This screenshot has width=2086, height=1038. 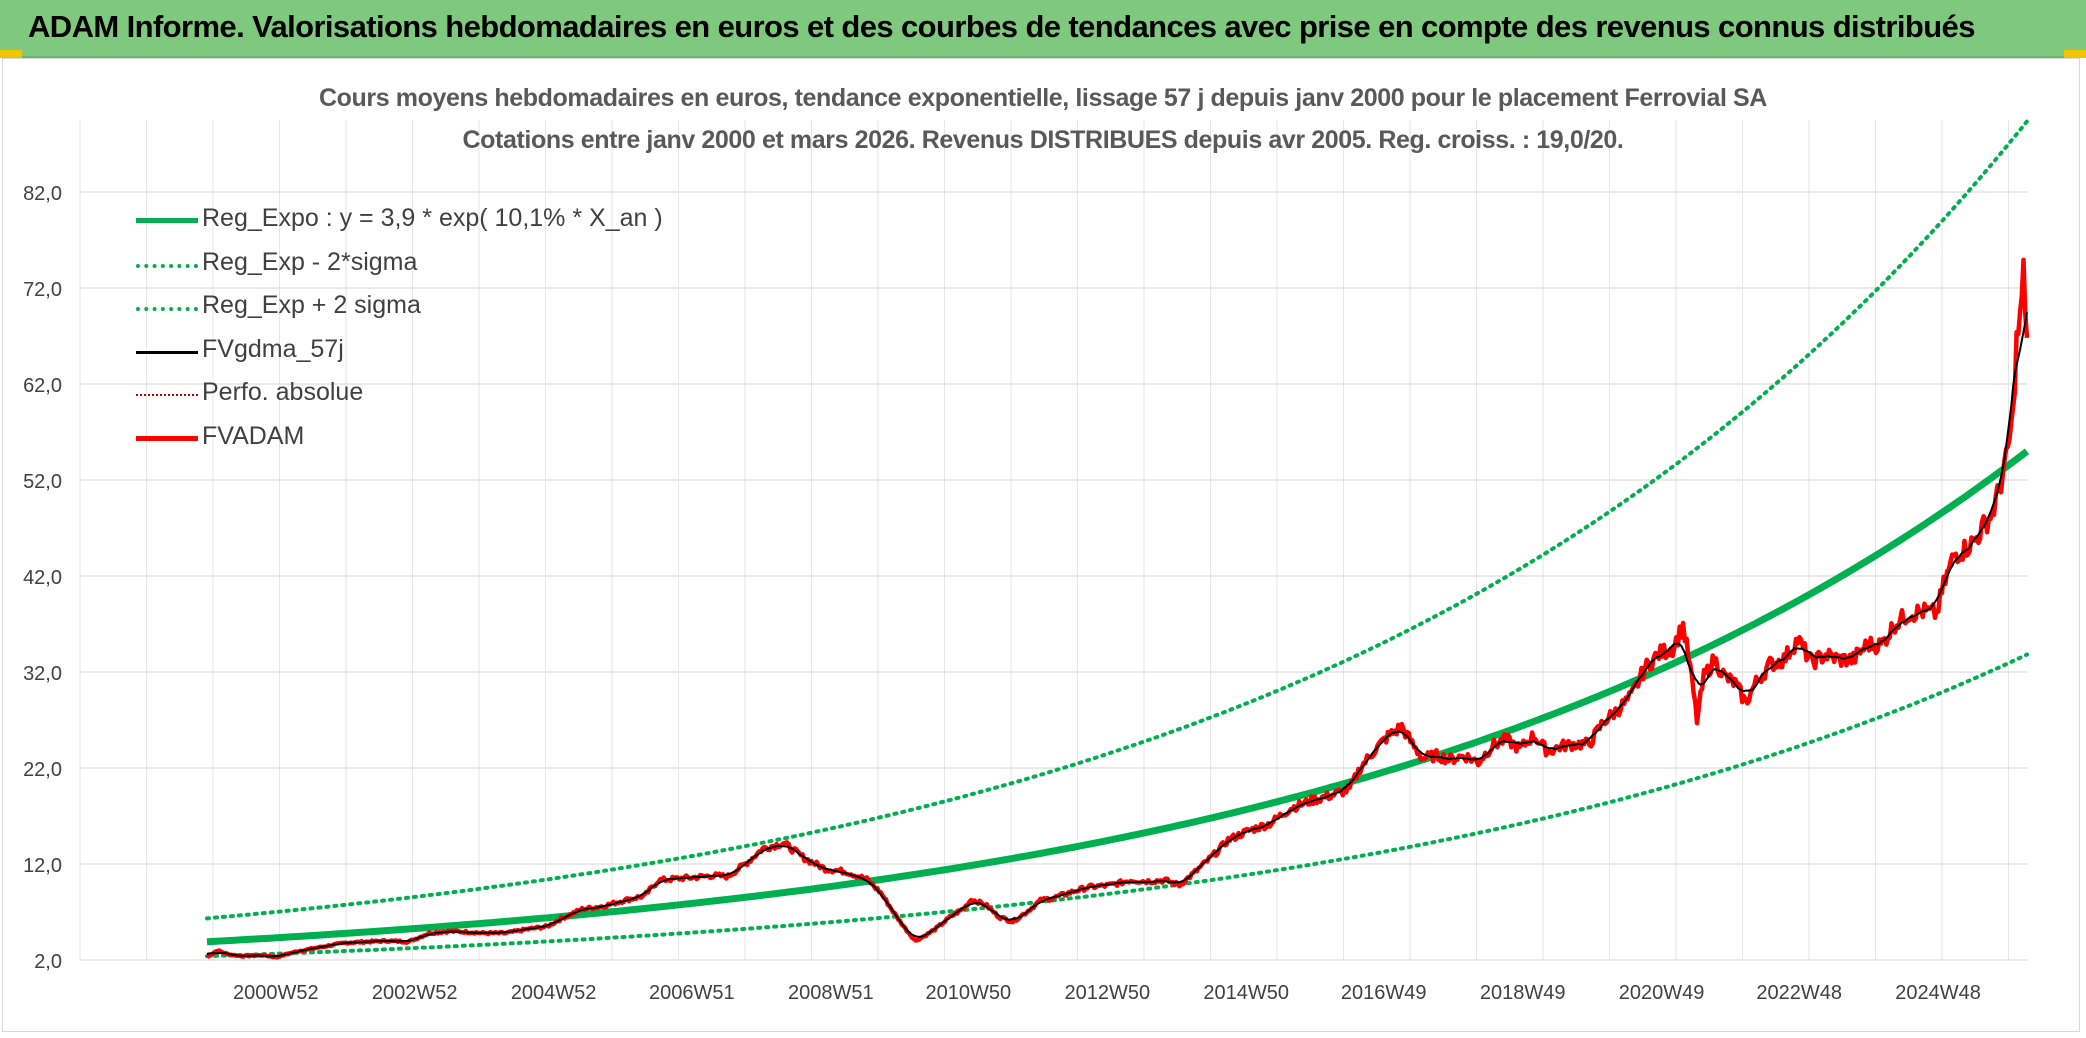 I want to click on legend-swatch-reg-exp-minus, so click(x=167, y=265).